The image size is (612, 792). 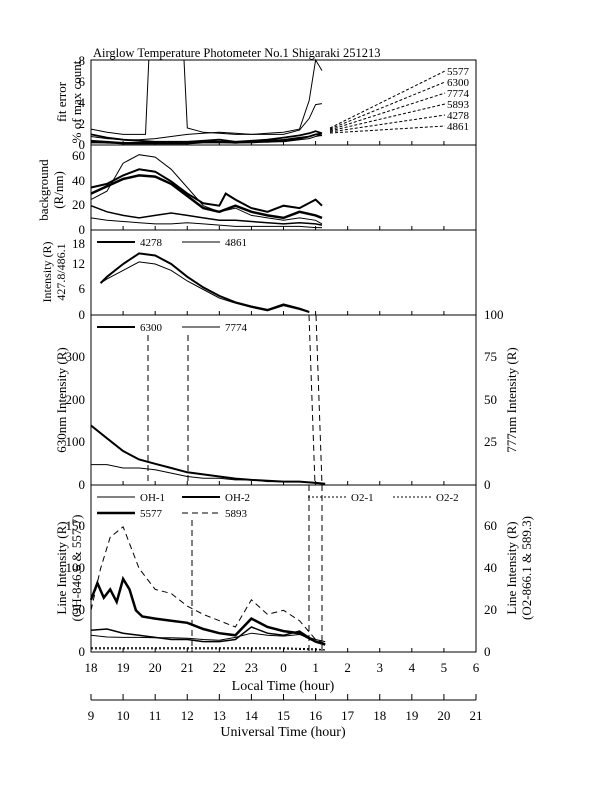 What do you see at coordinates (458, 72) in the screenshot?
I see `legend-5577: 5577` at bounding box center [458, 72].